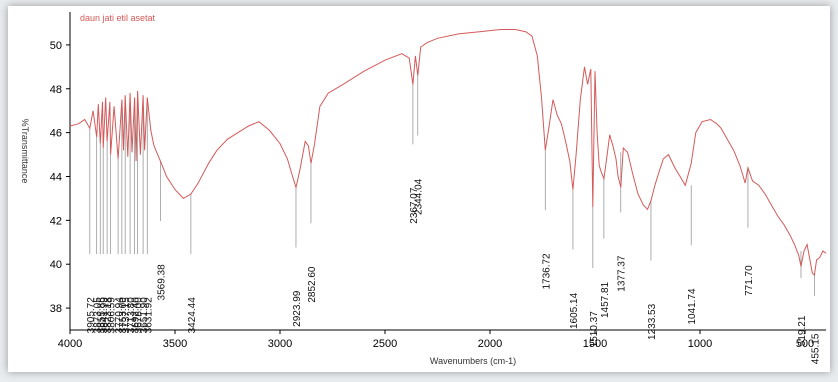 The image size is (838, 382). Describe the element at coordinates (605, 299) in the screenshot. I see `peak-label: 1457.81` at that location.